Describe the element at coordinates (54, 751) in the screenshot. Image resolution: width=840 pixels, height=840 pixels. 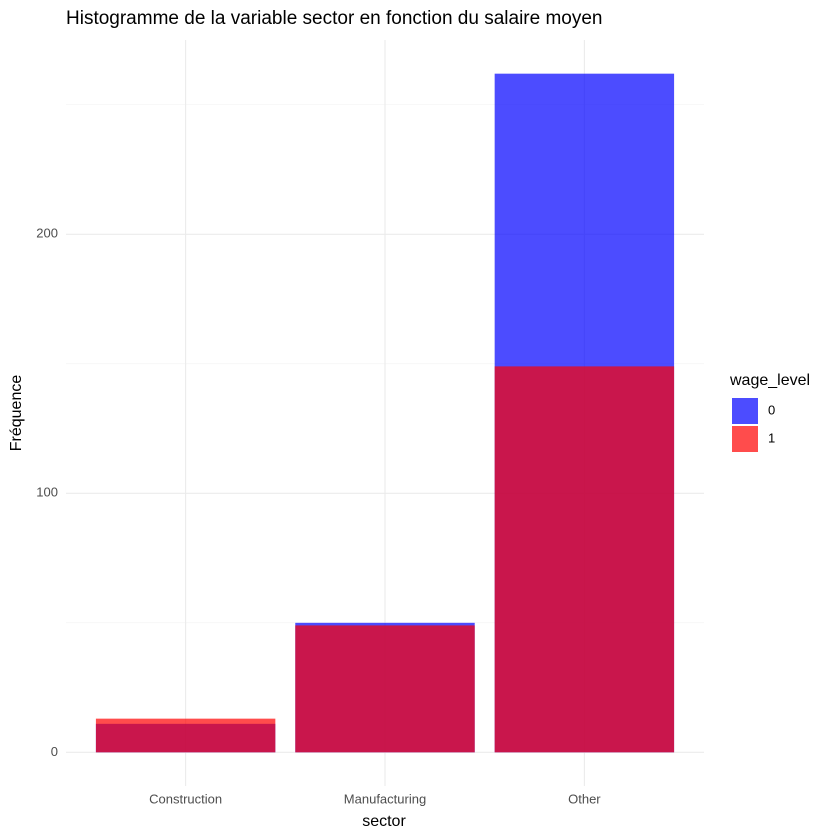
I see `y-tick-label: 0` at that location.